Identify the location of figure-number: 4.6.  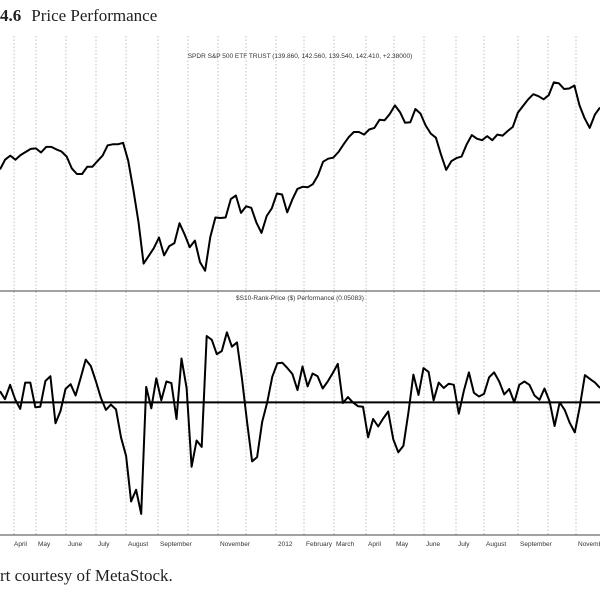
(11, 15).